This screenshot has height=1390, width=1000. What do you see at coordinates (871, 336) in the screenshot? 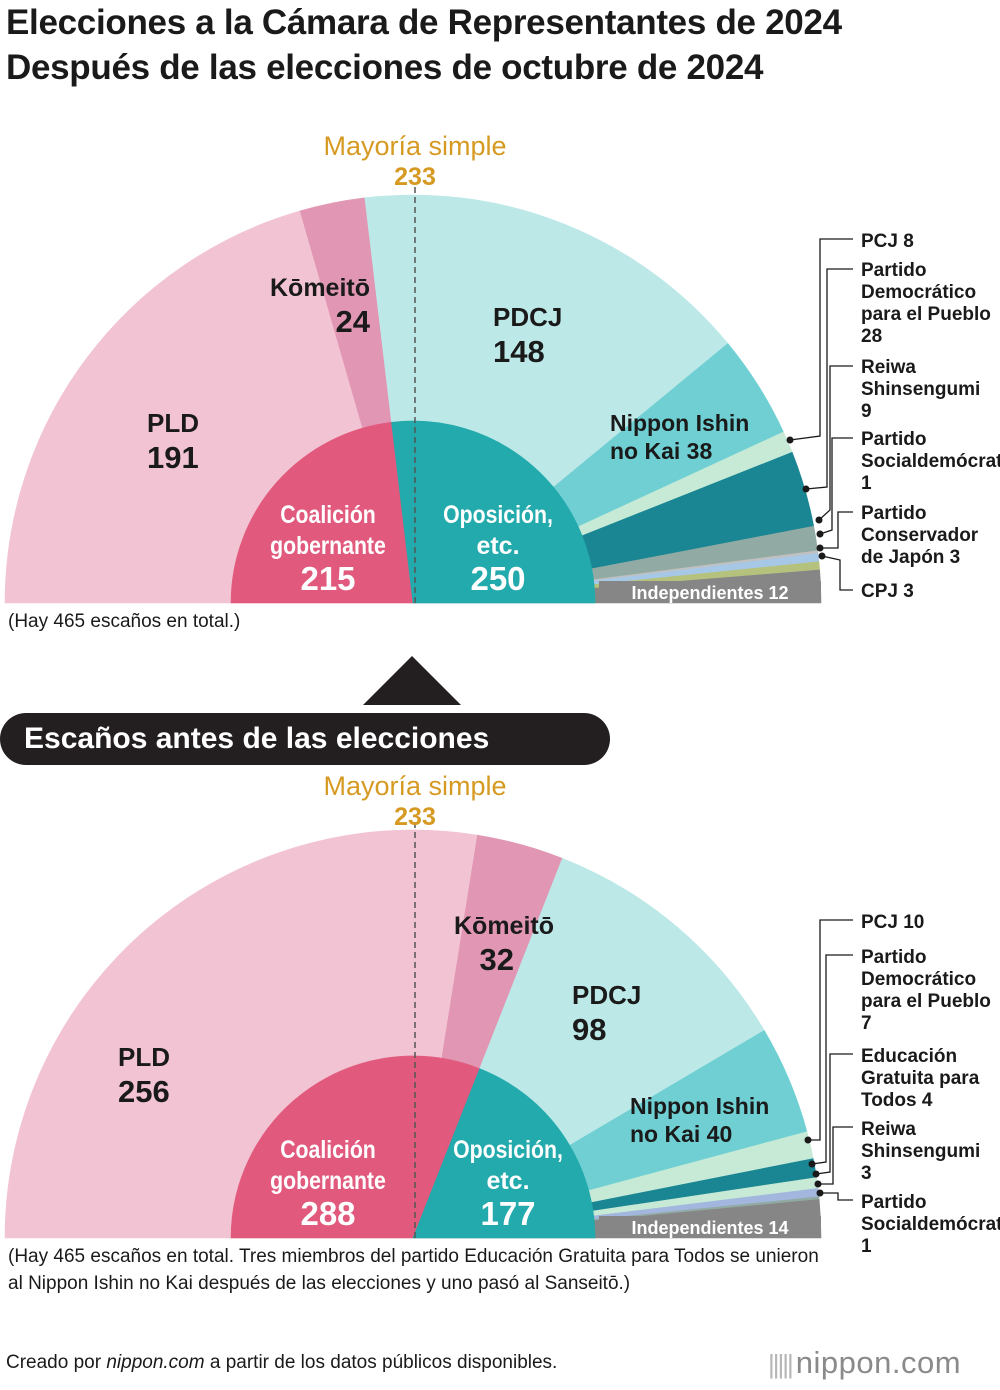
I see `after-callout-2-line4: 28` at bounding box center [871, 336].